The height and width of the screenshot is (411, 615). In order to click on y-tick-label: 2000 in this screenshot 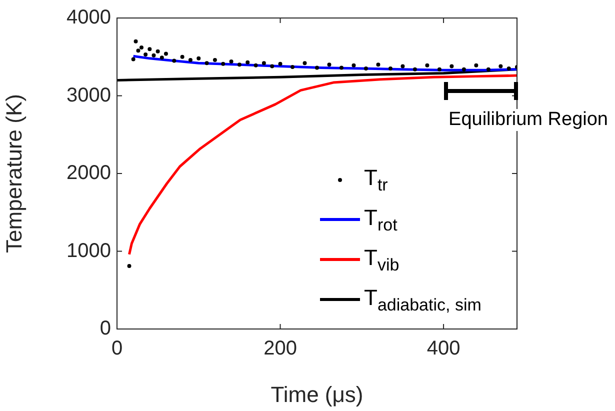, I will do `click(88, 173)`.